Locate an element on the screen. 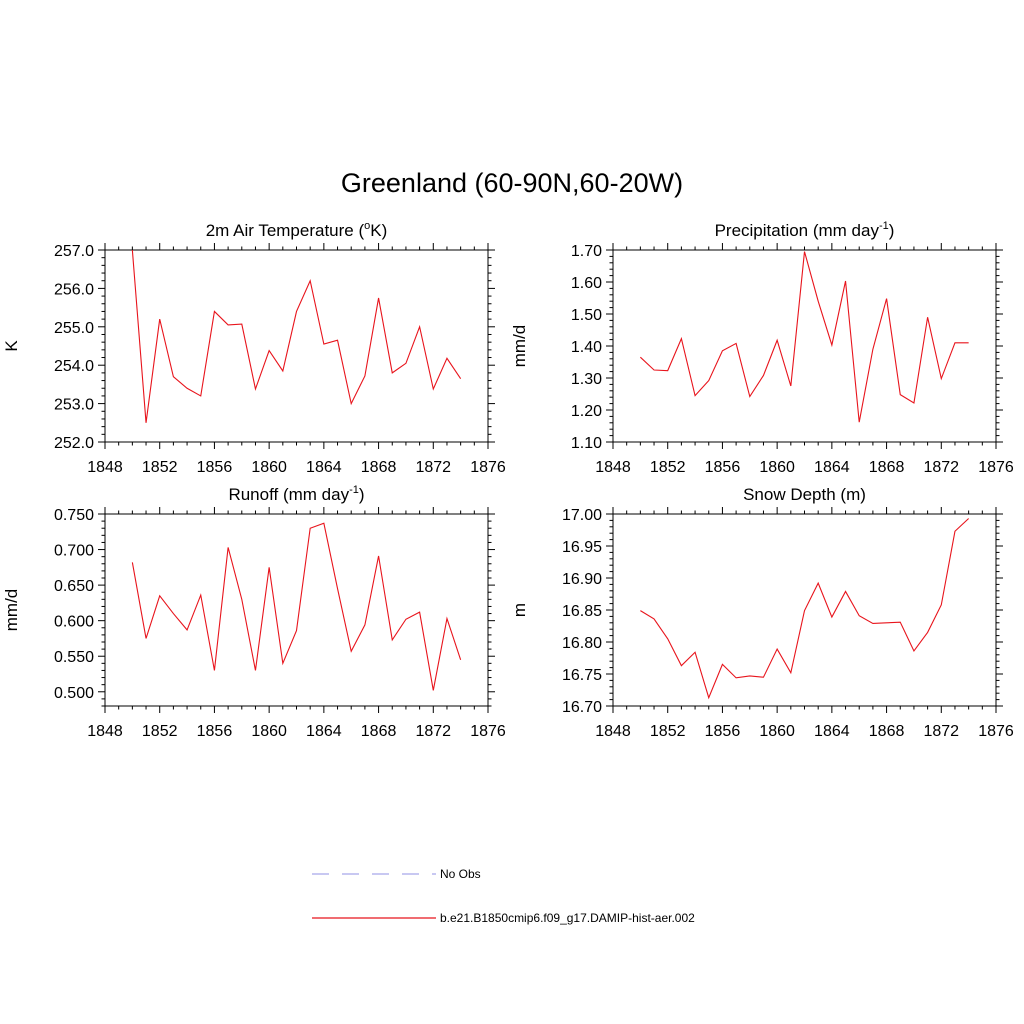 Image resolution: width=1024 pixels, height=1024 pixels. y-tick-label: 17.00 is located at coordinates (582, 515).